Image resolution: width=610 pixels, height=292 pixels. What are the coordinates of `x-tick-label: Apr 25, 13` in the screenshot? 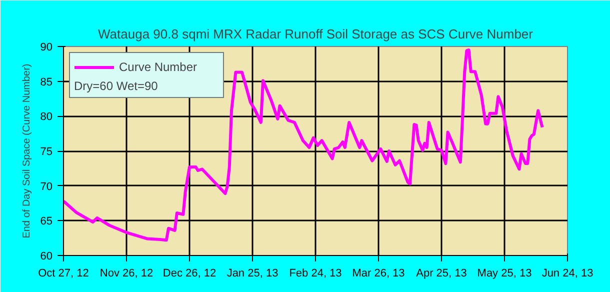 It's located at (441, 274).